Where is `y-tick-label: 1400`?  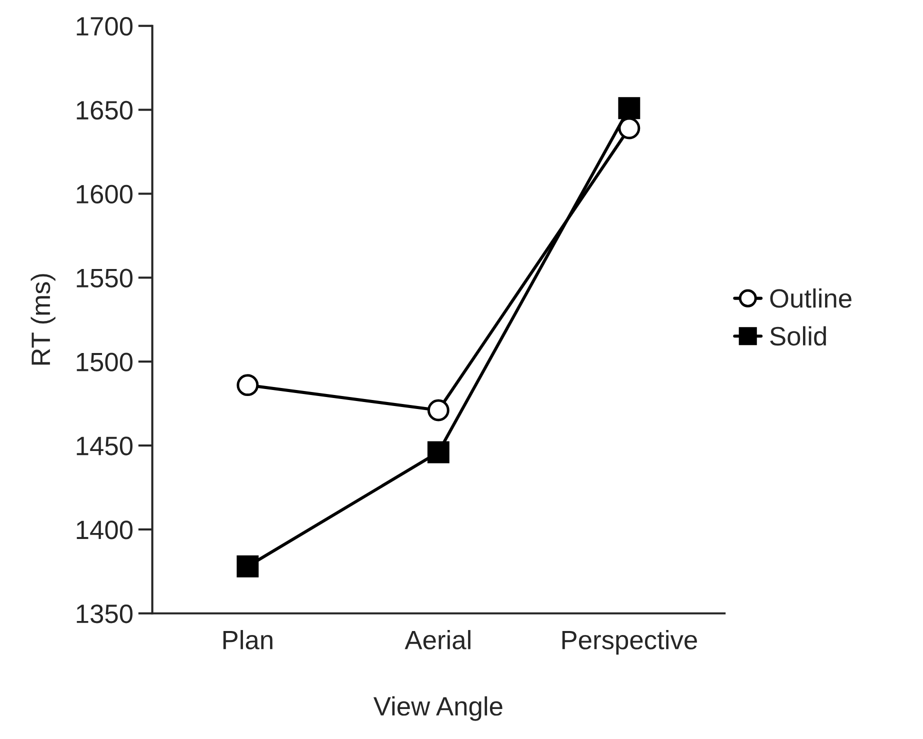
y-tick-label: 1400 is located at coordinates (104, 530).